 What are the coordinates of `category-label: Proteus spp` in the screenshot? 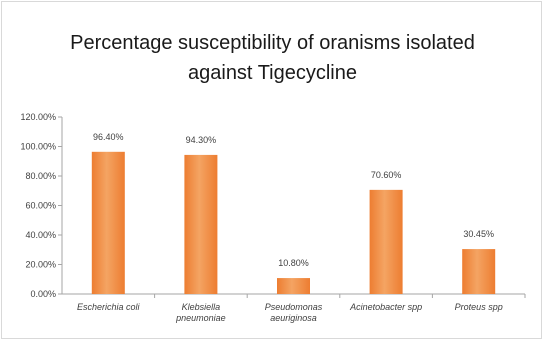 It's located at (479, 307).